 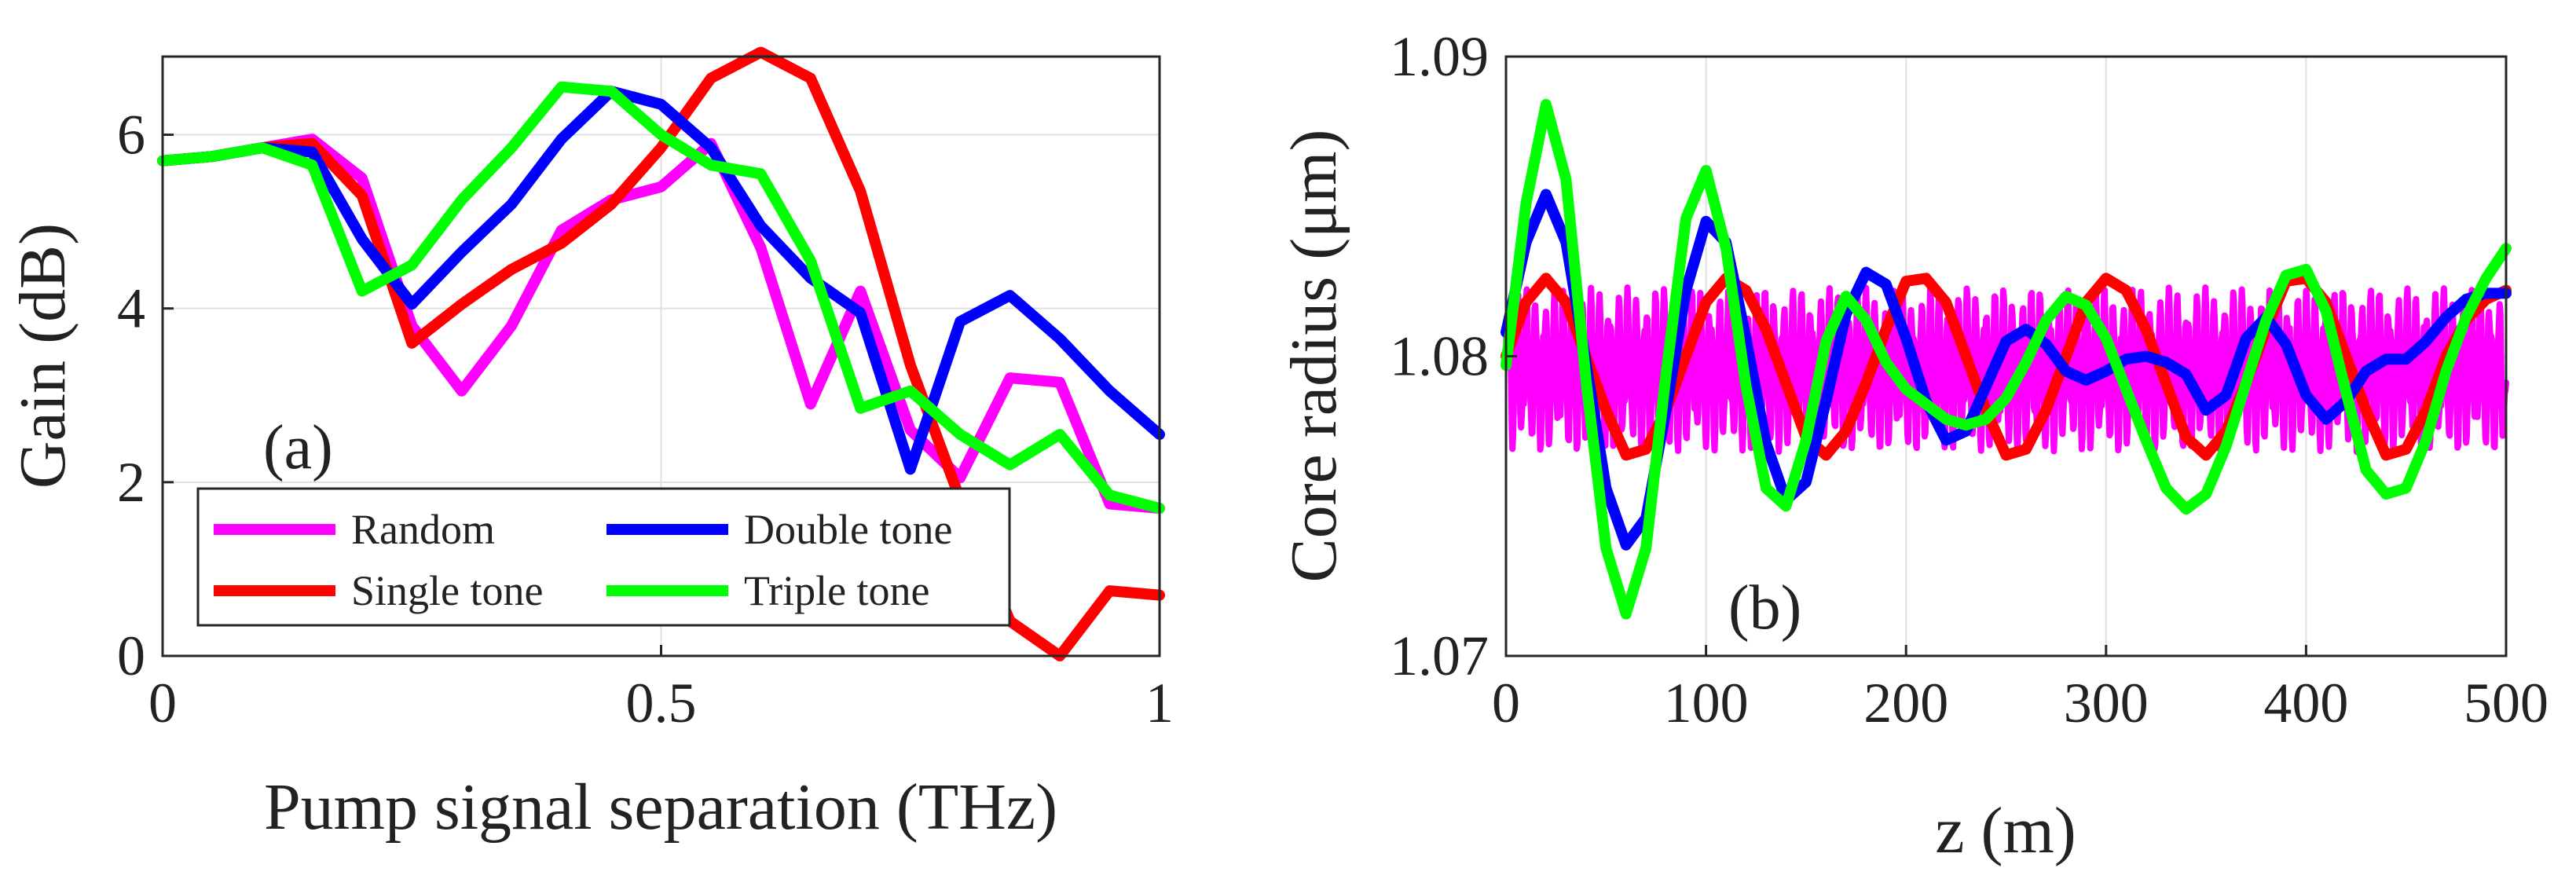 What do you see at coordinates (447, 590) in the screenshot?
I see `legend-label-single-tone: Single tone` at bounding box center [447, 590].